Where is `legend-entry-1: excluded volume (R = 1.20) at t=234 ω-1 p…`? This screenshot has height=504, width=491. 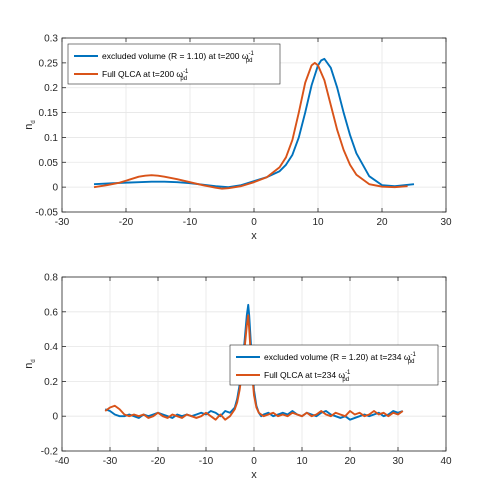
legend-entry-1: excluded volume (R = 1.20) at t=234 ω-1 p… is located at coordinates (340, 358).